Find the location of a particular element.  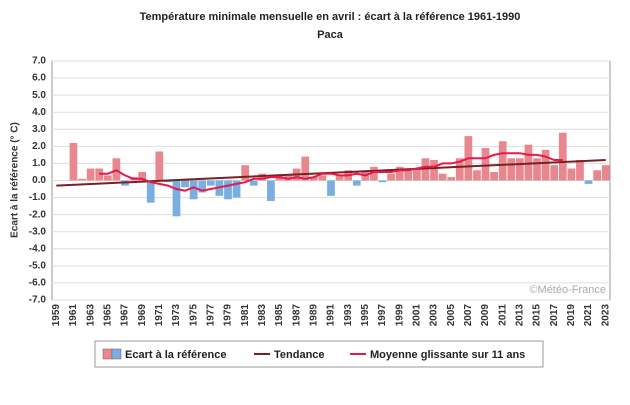

y-tick-label: 5.0 is located at coordinates (39, 95).